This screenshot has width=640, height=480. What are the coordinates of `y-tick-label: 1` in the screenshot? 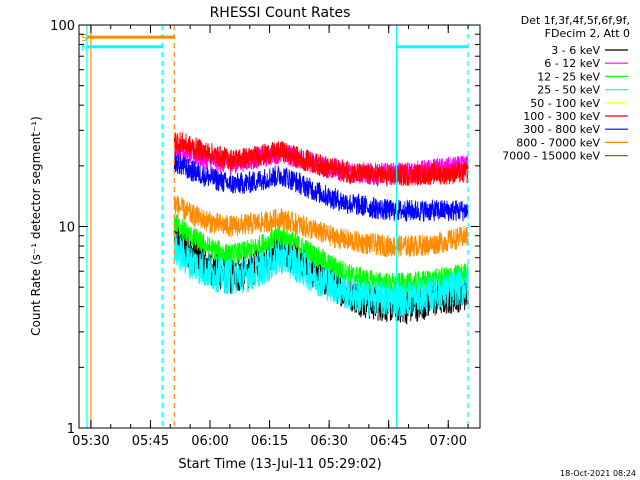 It's located at (71, 429).